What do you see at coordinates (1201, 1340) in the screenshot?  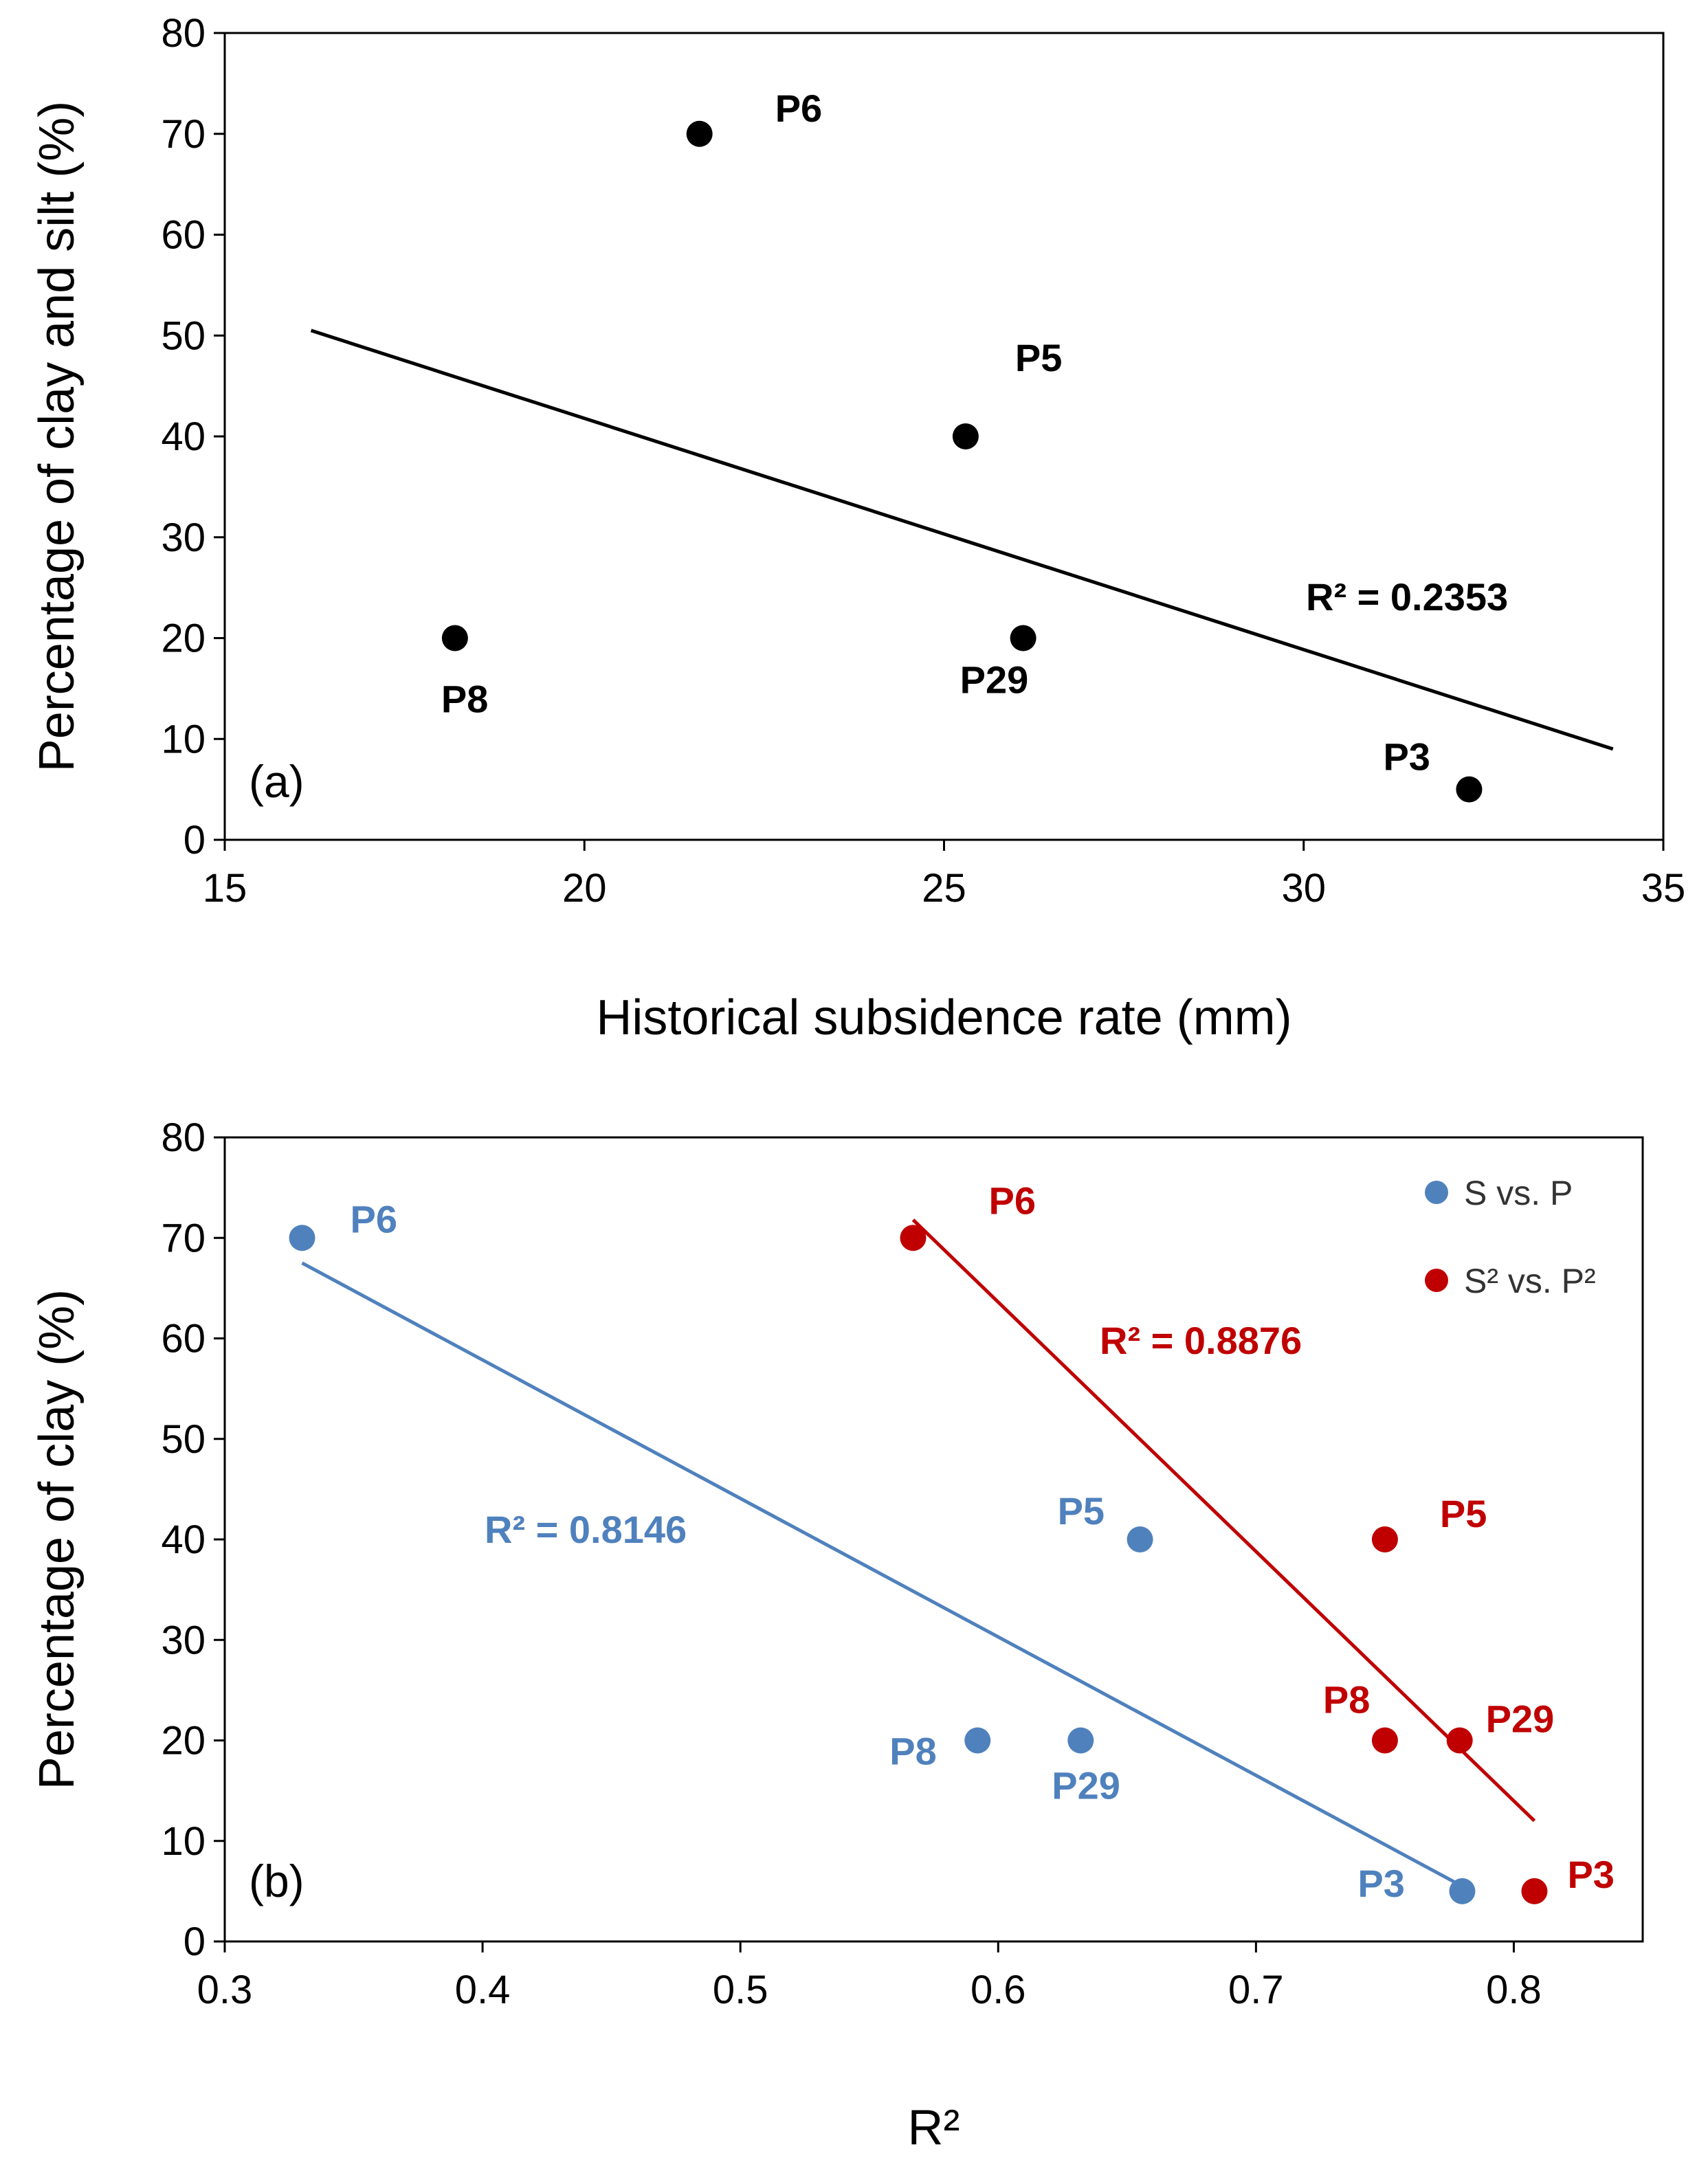 I see `r-squared-label: R² = 0.8876` at bounding box center [1201, 1340].